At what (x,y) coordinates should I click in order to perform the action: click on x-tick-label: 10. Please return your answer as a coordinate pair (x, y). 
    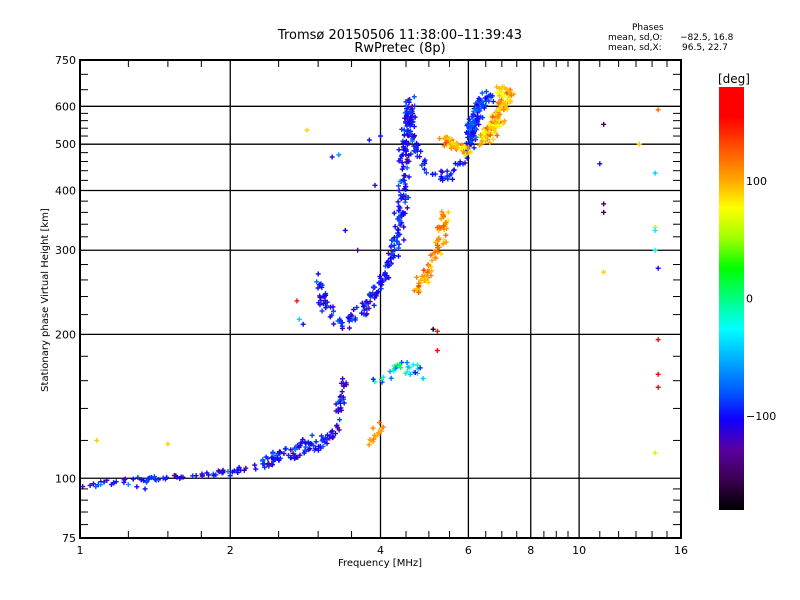
    Looking at the image, I should click on (579, 550).